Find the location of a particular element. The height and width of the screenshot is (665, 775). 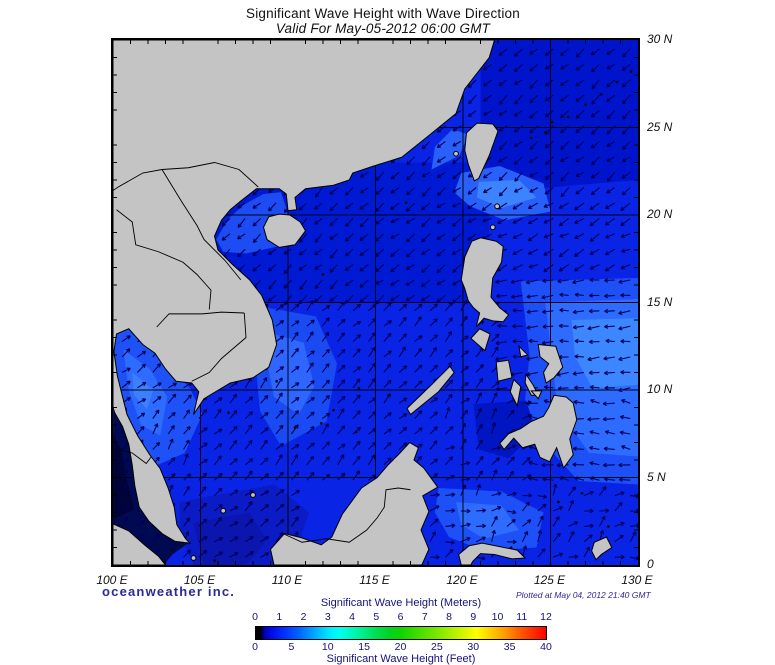

legend-tick: 15 is located at coordinates (364, 647).